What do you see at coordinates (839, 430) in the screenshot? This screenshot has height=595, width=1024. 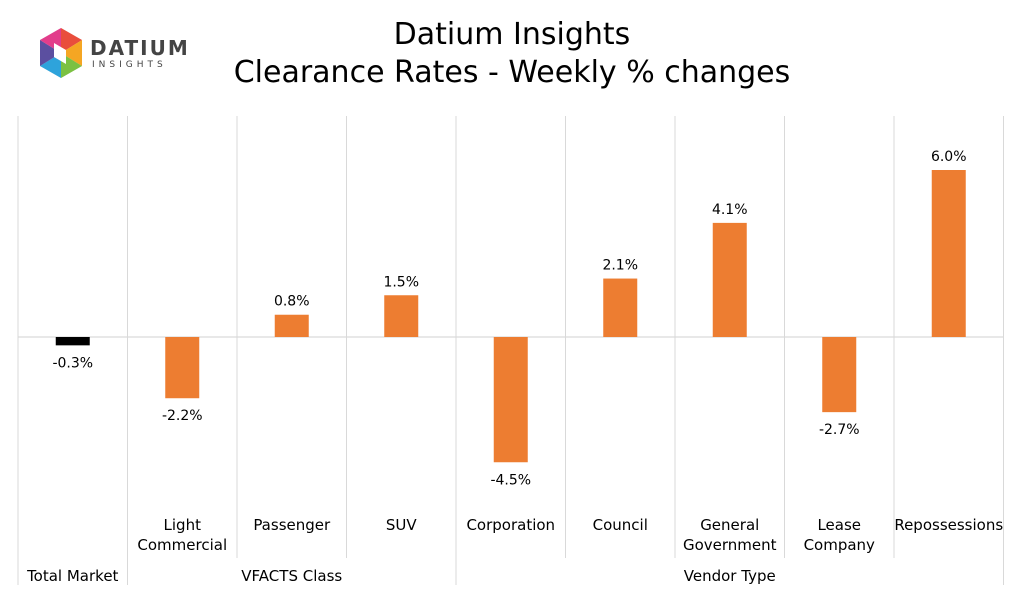 I see `data-label: -2.7%` at bounding box center [839, 430].